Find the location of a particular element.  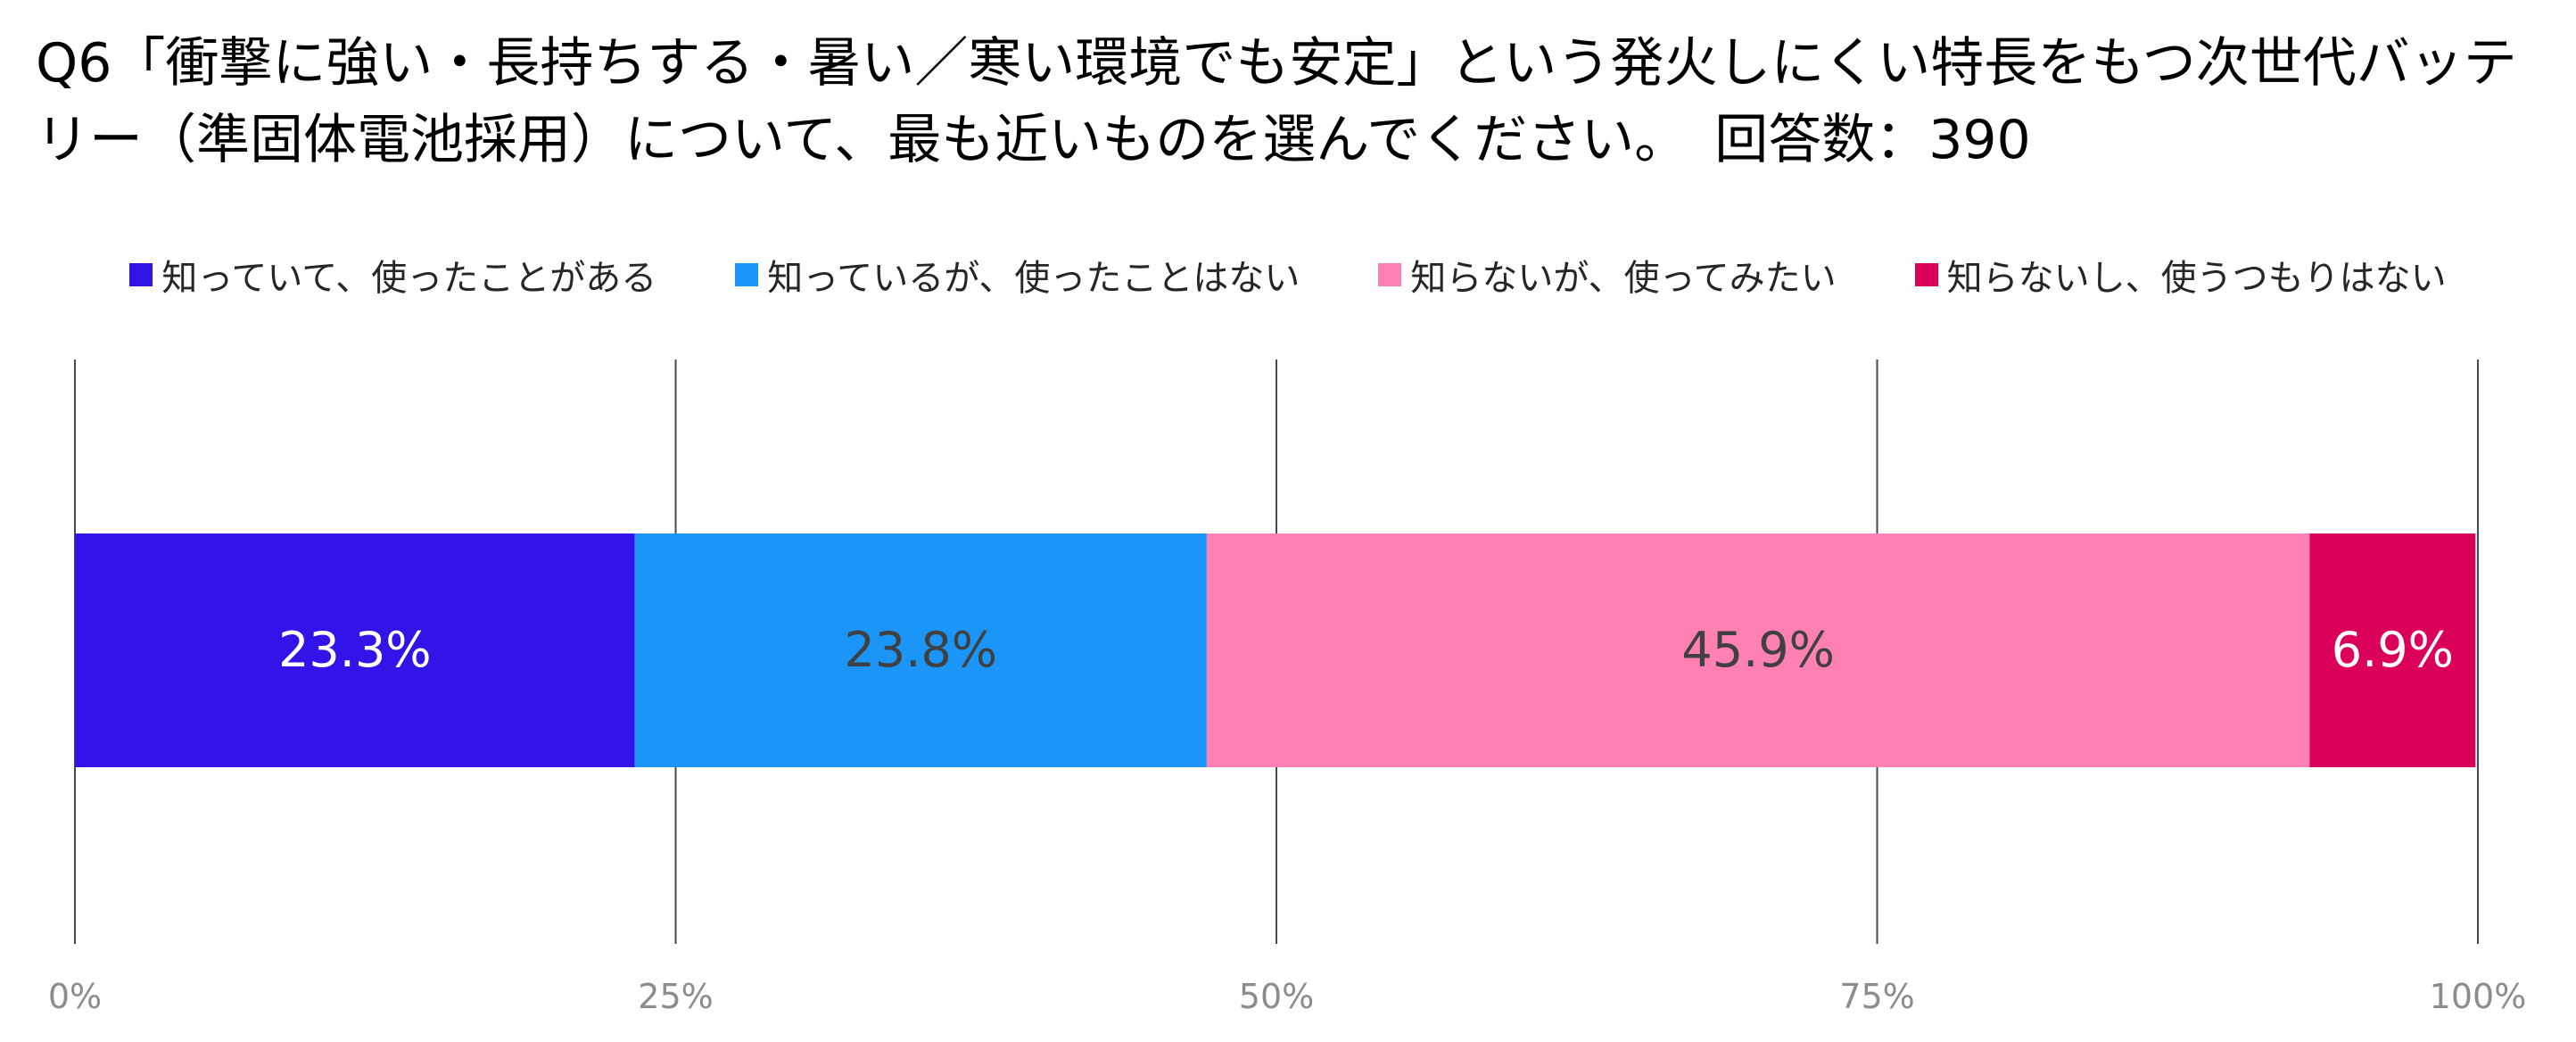

legend-label-1: 知っていて、使ったことがある is located at coordinates (409, 278).